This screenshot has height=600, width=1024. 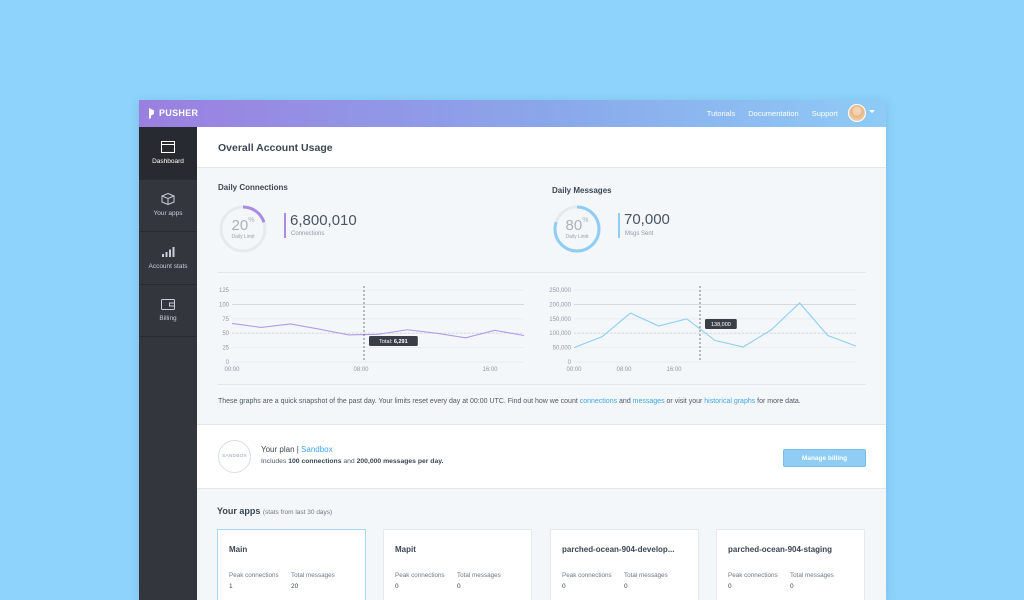 I want to click on messages-accent-bar, so click(x=619, y=225).